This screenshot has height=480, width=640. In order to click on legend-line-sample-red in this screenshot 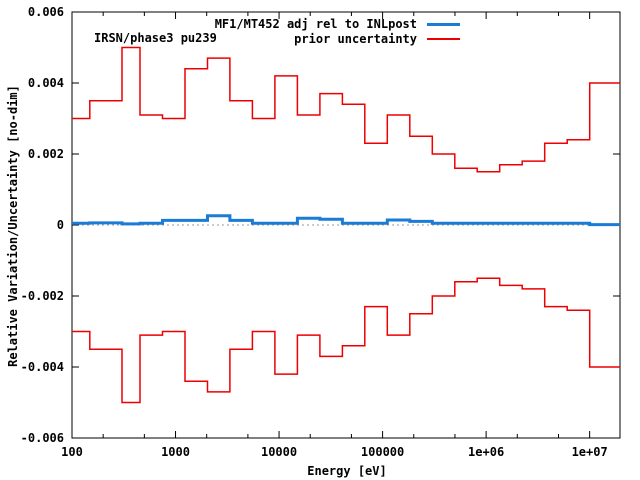, I will do `click(443, 39)`.